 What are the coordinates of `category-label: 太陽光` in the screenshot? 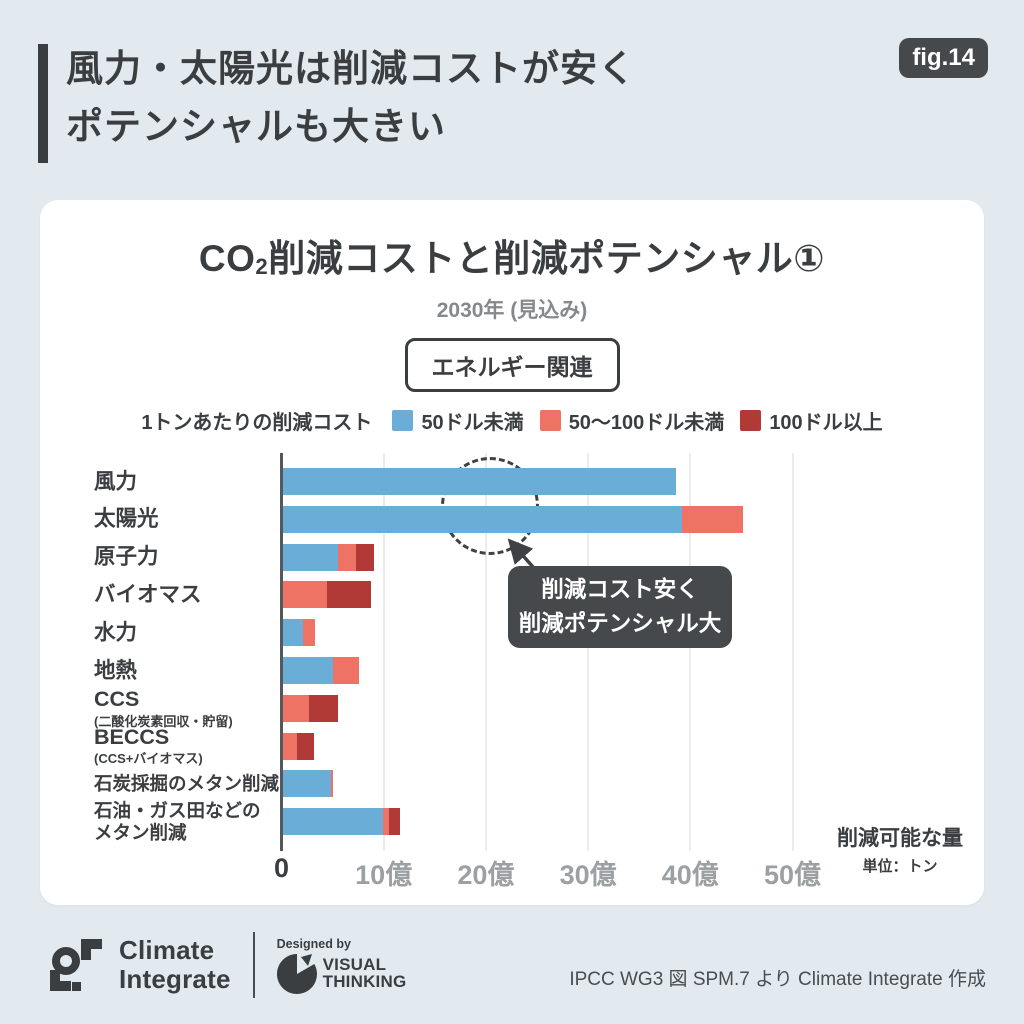 It's located at (126, 518).